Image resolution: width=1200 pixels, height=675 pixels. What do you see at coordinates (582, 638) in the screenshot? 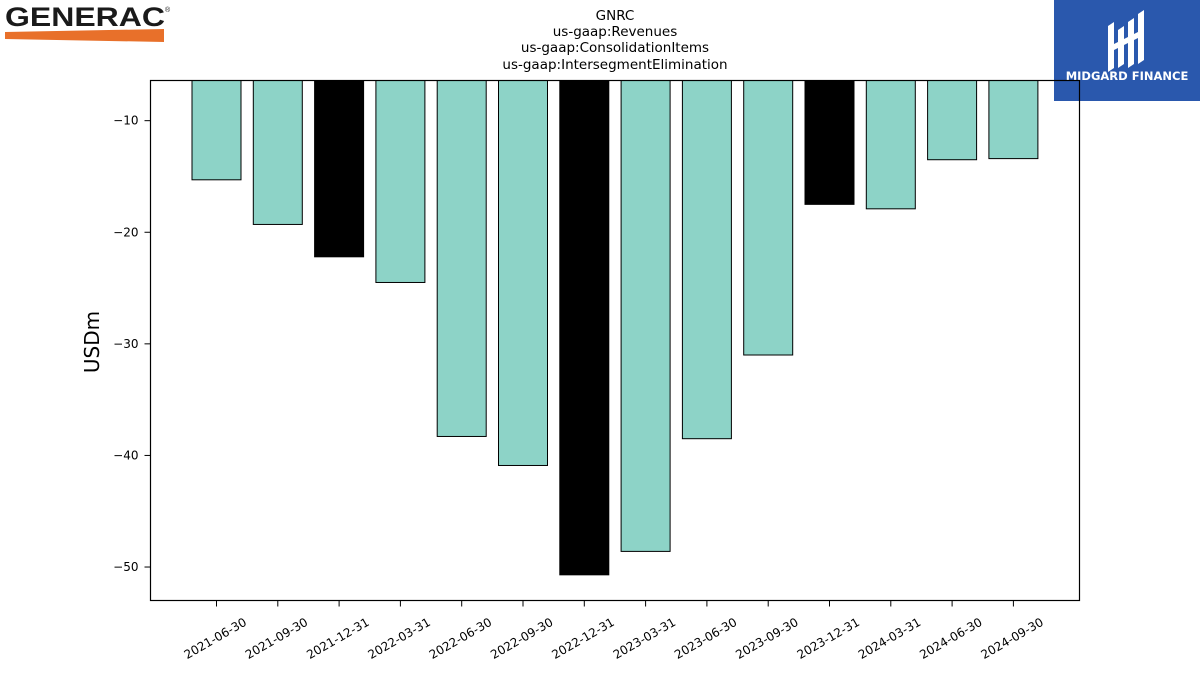
I see `x-tick-label: 2022-12-31` at bounding box center [582, 638].